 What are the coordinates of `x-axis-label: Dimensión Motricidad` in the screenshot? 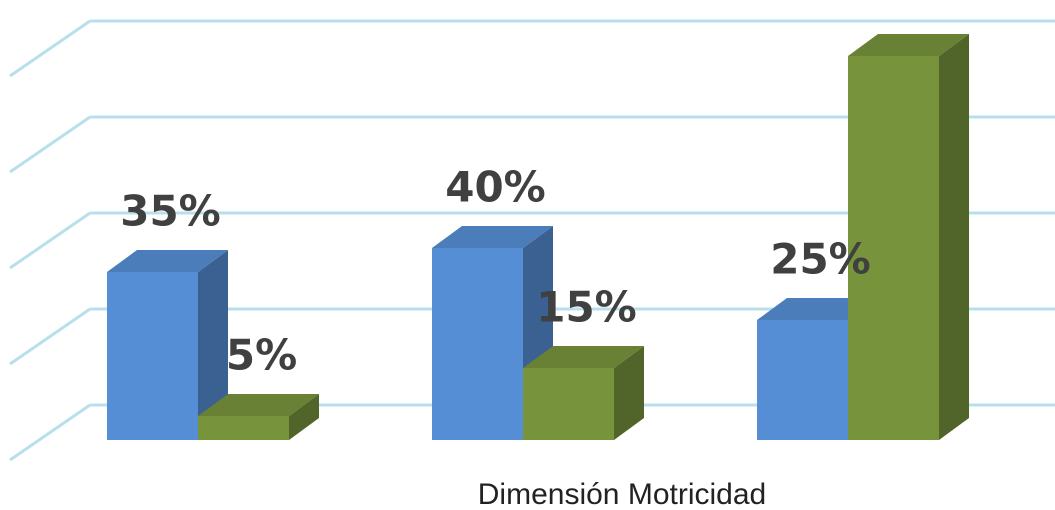 It's located at (622, 494).